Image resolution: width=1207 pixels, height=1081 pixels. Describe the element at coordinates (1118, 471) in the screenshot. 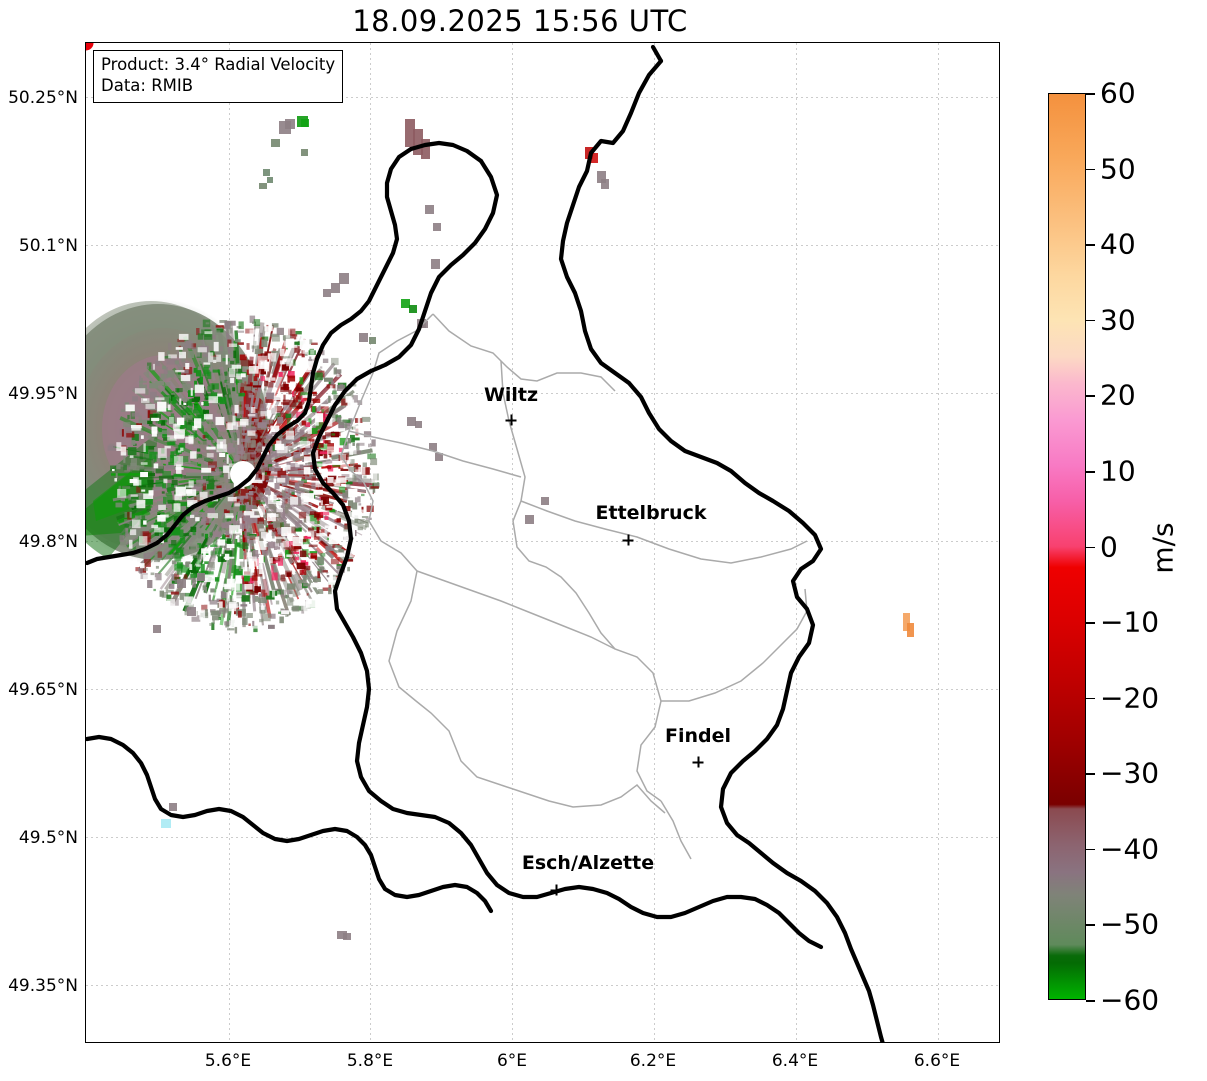

I see `colorbar-tick-label: 10` at that location.